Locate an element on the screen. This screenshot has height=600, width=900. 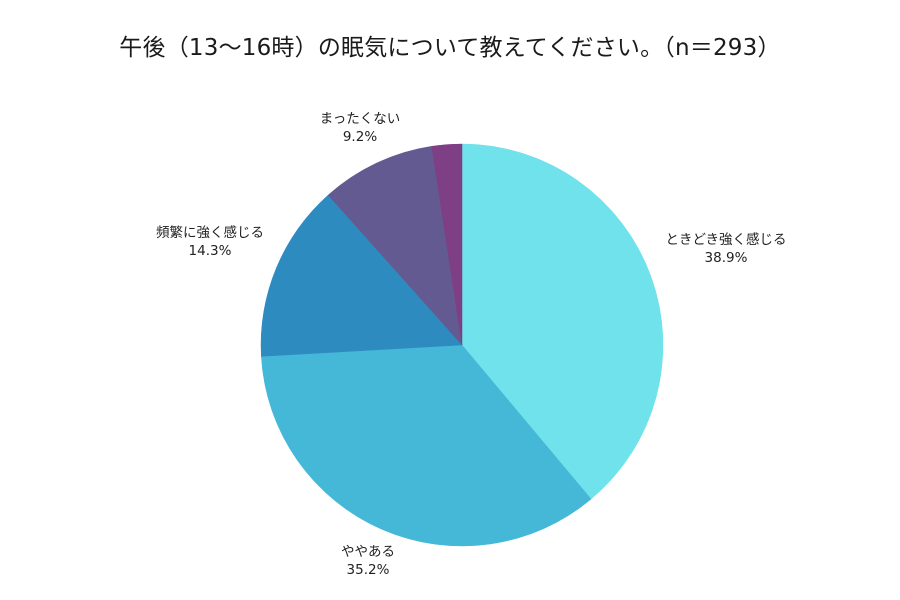
slice-label-name: ややある is located at coordinates (368, 552).